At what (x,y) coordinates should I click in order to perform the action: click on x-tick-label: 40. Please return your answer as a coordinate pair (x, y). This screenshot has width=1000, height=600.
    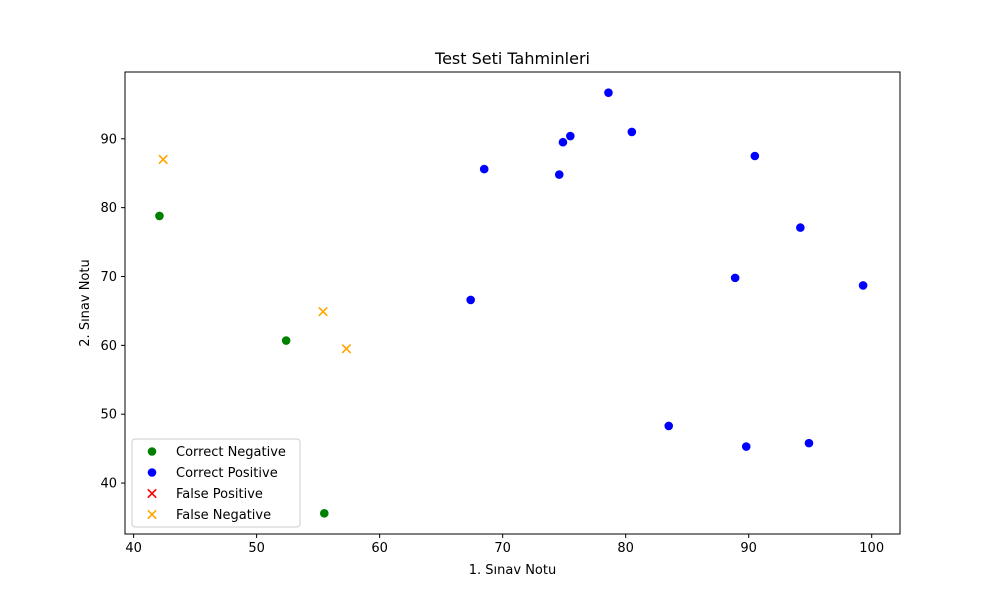
    Looking at the image, I should click on (133, 548).